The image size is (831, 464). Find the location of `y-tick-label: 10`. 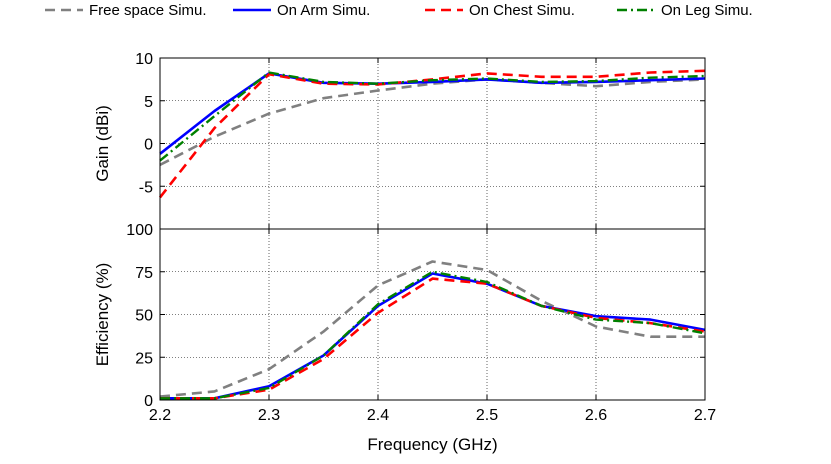

y-tick-label: 10 is located at coordinates (144, 59).